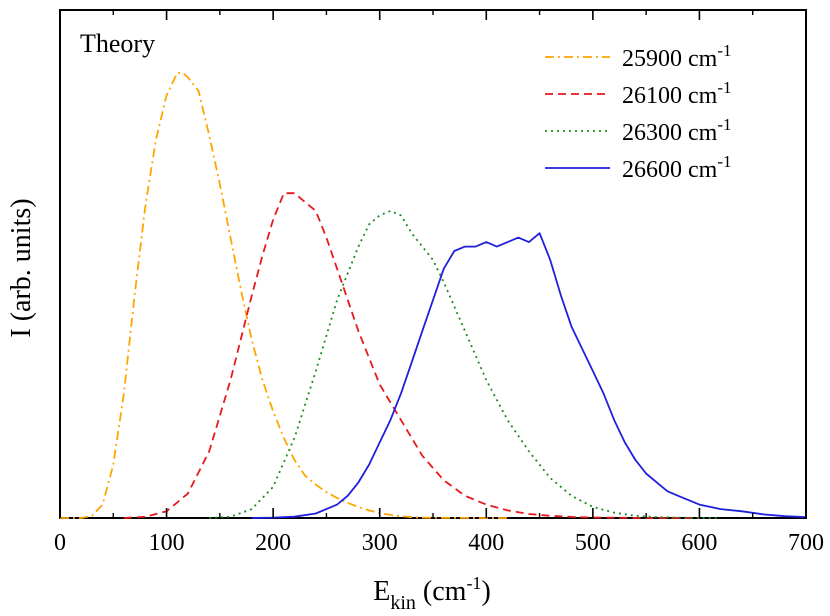  I want to click on legend-label-2: 26100 cm-1, so click(677, 93).